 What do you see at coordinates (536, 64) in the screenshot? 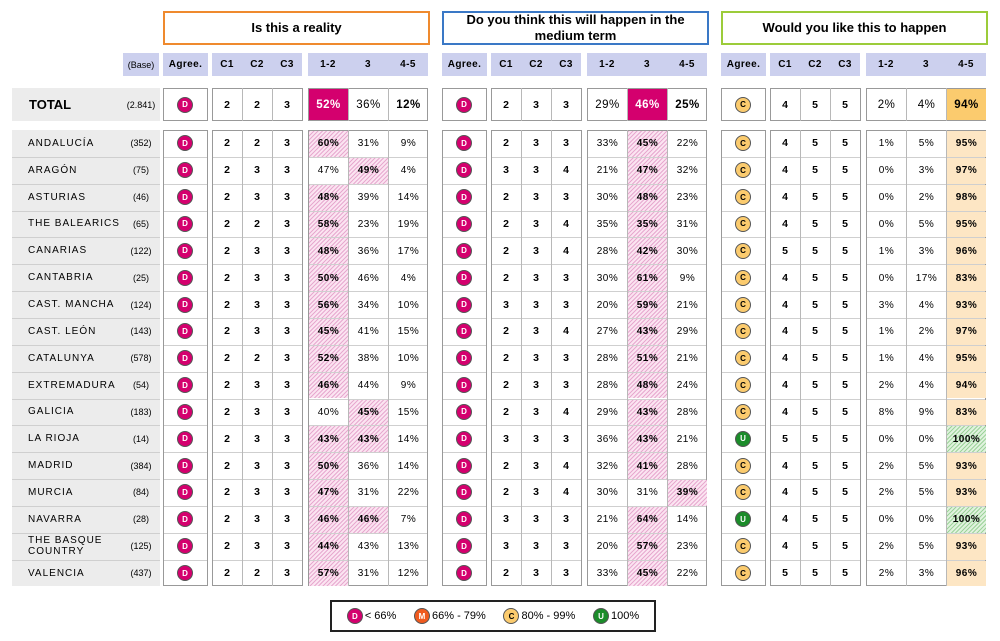
I see `column-header-2-3: C2` at bounding box center [536, 64].